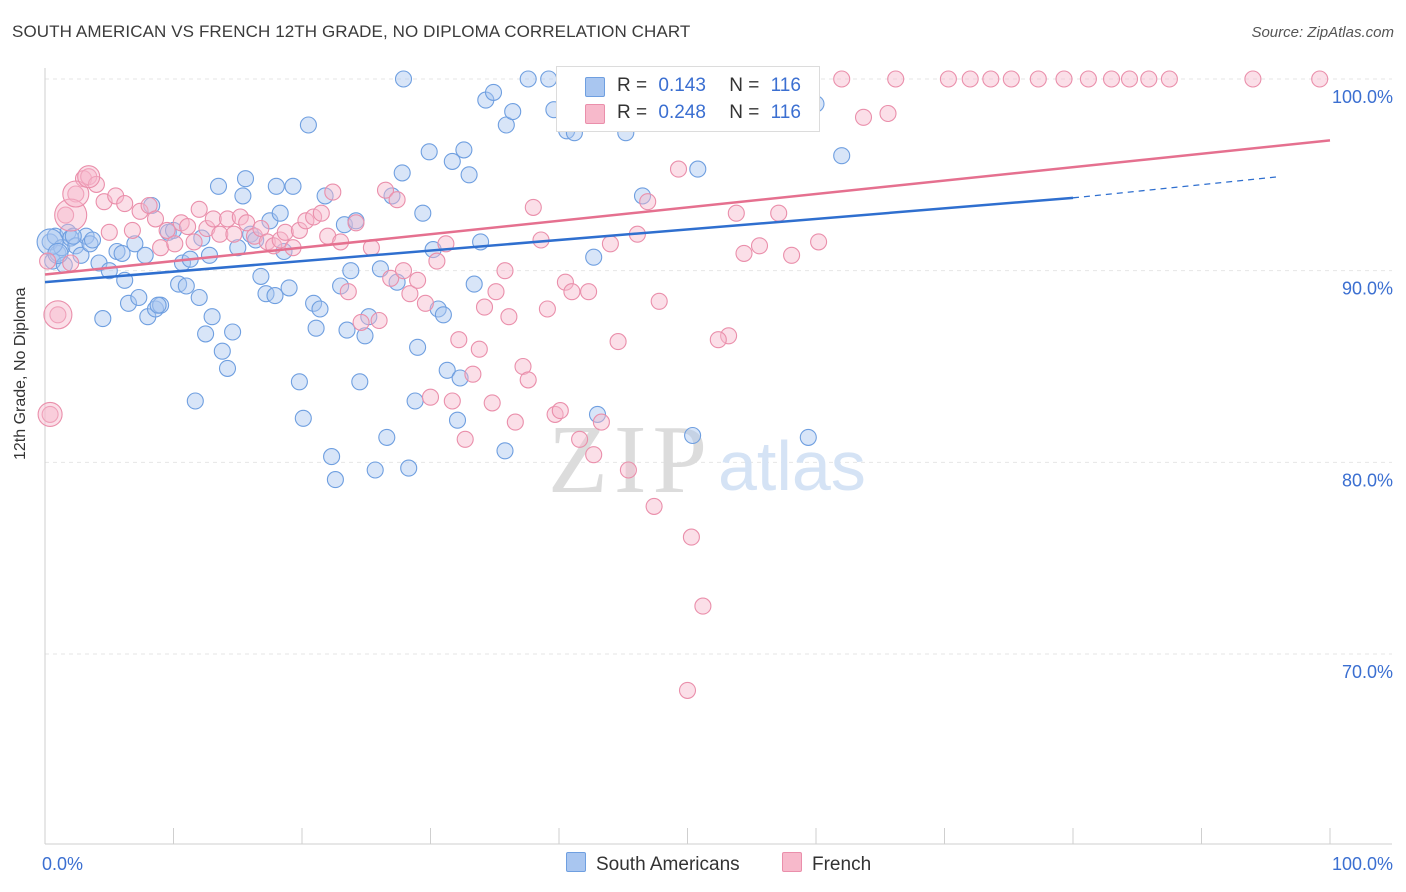  I want to click on legend-swatch-blue, so click(595, 87).